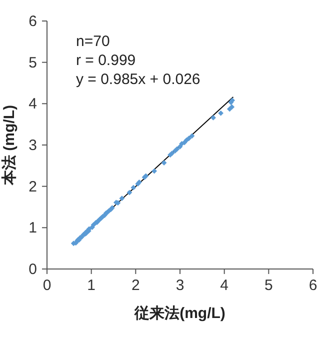 The height and width of the screenshot is (354, 320). Describe the element at coordinates (138, 79) in the screenshot. I see `annotation: y = 0.985x + 0.026` at that location.